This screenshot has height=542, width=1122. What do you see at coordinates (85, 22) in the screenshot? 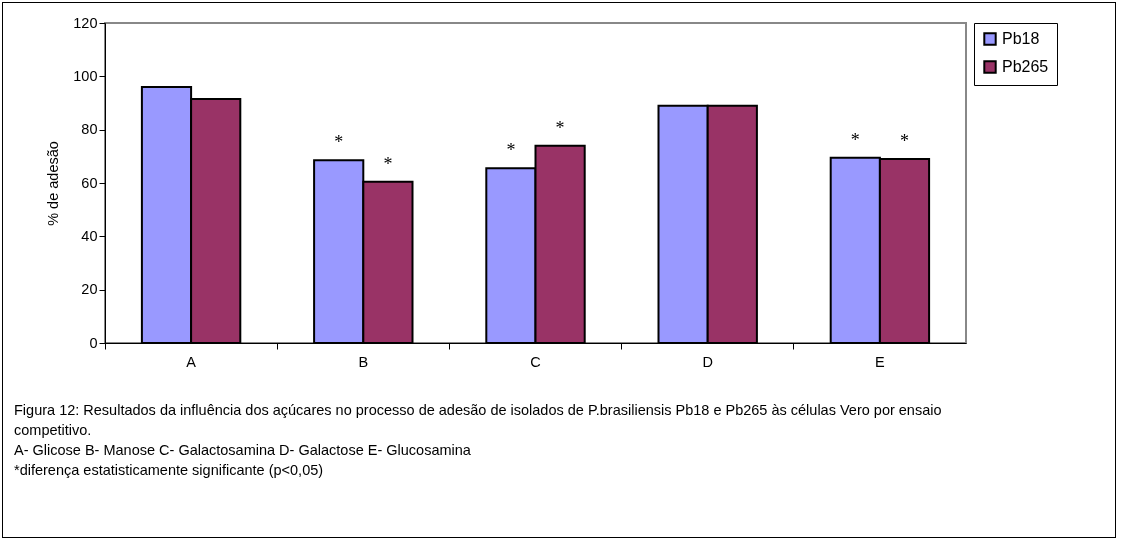
I see `y-tick-label: 120` at bounding box center [85, 22].